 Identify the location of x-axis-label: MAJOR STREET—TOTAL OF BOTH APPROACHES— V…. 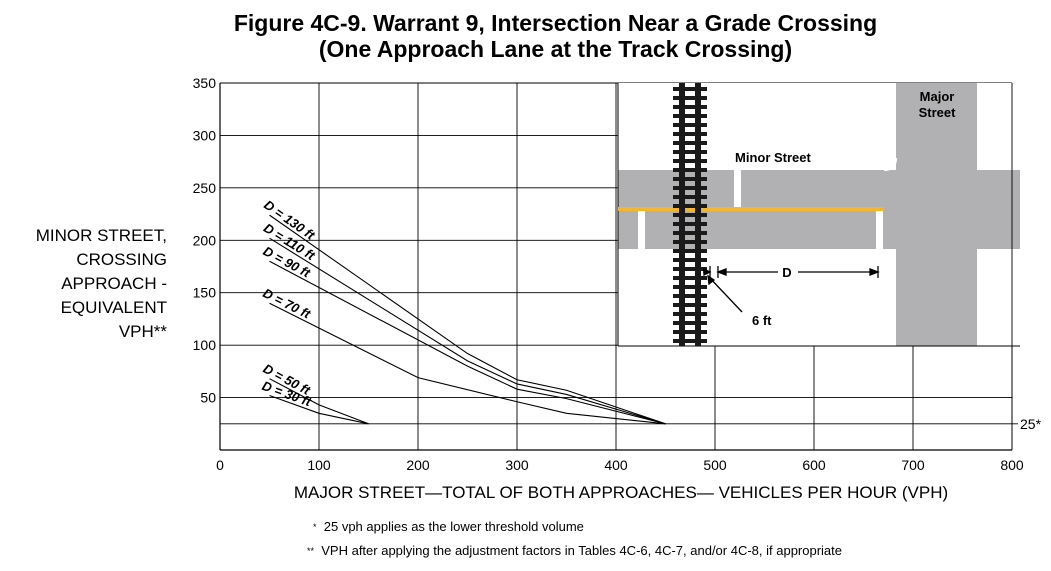
(621, 492).